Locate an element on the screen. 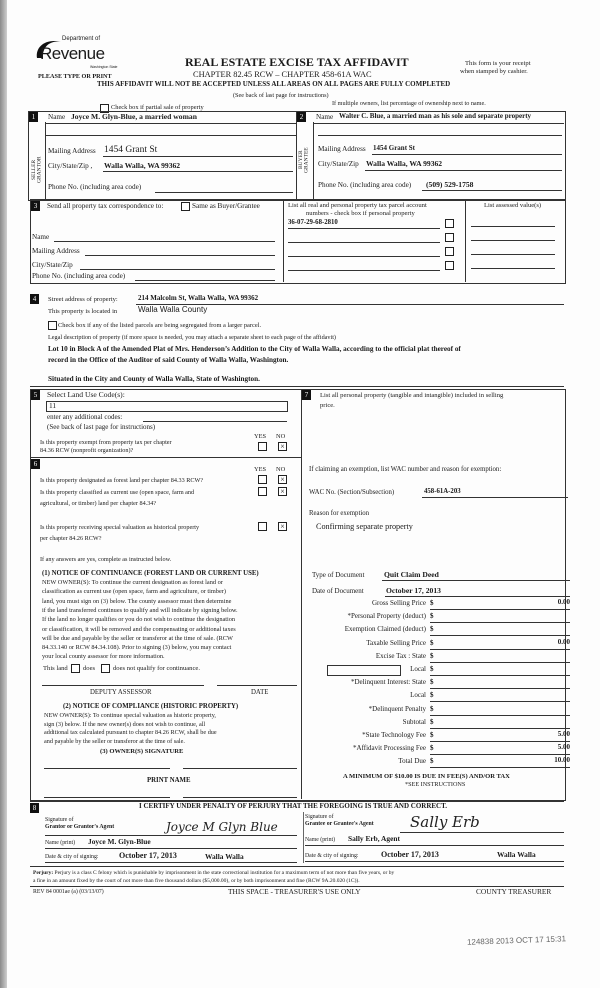 The image size is (600, 988). buyer-city: Walla Walla, WA 99362 is located at coordinates (404, 163).